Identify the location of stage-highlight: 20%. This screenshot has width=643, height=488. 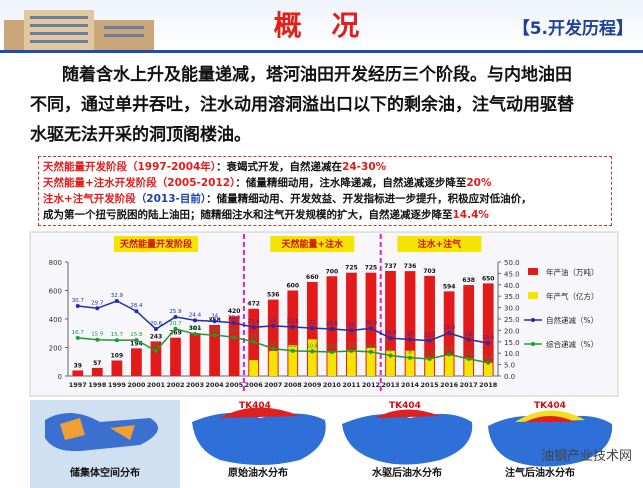
(479, 183).